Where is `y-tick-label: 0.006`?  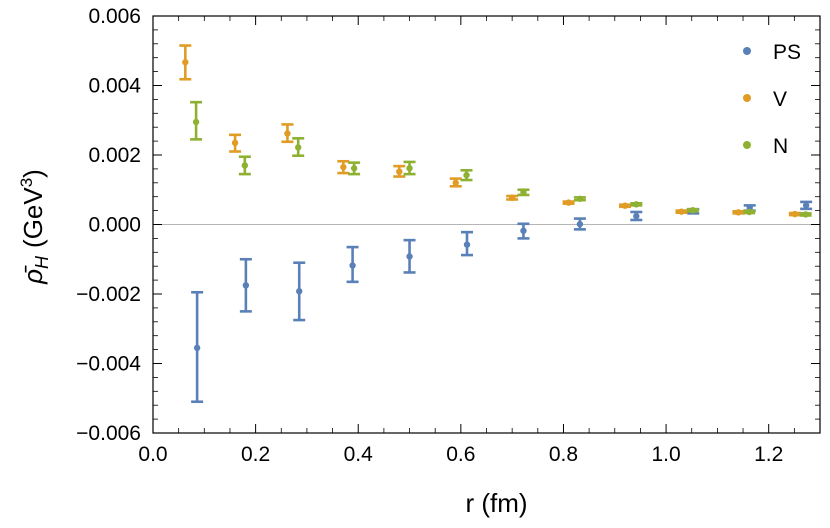
y-tick-label: 0.006 is located at coordinates (114, 16).